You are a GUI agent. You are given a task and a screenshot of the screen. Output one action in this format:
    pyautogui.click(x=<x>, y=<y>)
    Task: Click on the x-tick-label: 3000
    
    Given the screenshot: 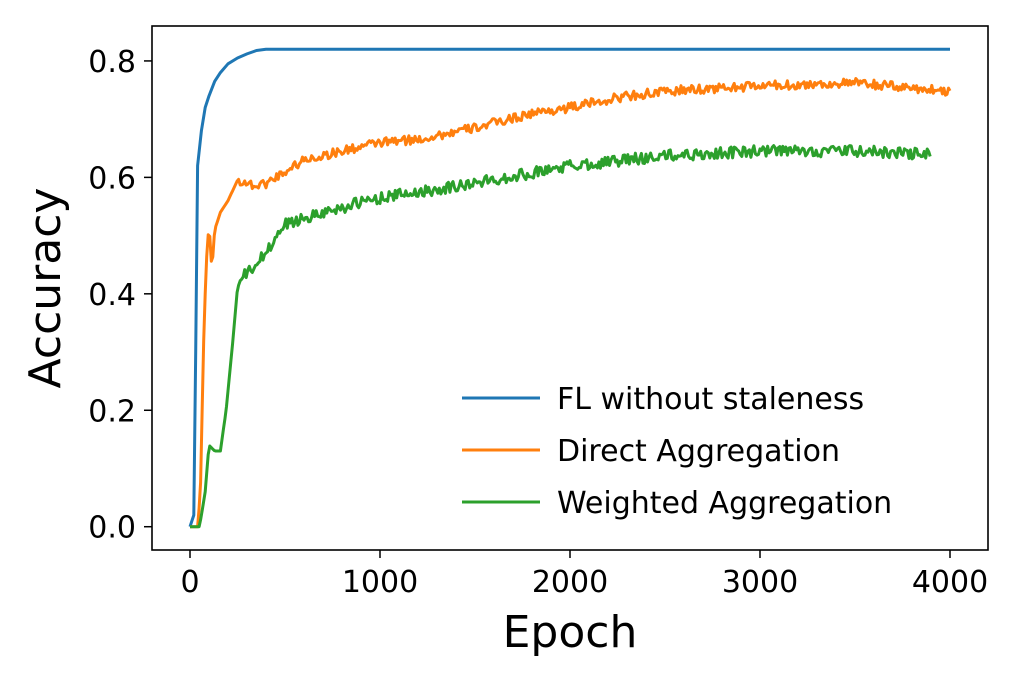 What is the action you would take?
    pyautogui.click(x=760, y=582)
    